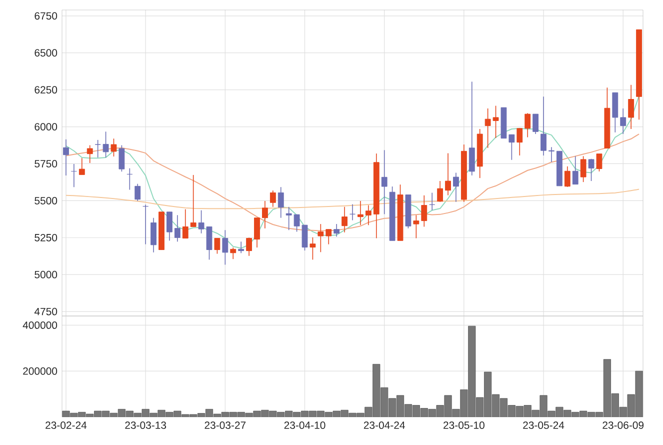  Describe the element at coordinates (623, 425) in the screenshot. I see `x-tick-label: 23-06-09` at that location.